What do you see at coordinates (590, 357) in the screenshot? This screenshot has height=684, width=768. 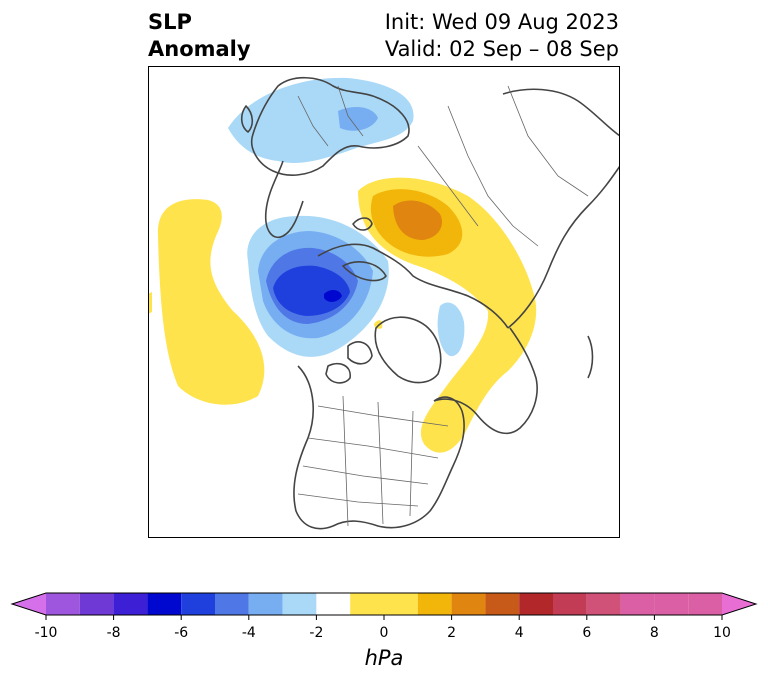 I see `japan-coastline` at bounding box center [590, 357].